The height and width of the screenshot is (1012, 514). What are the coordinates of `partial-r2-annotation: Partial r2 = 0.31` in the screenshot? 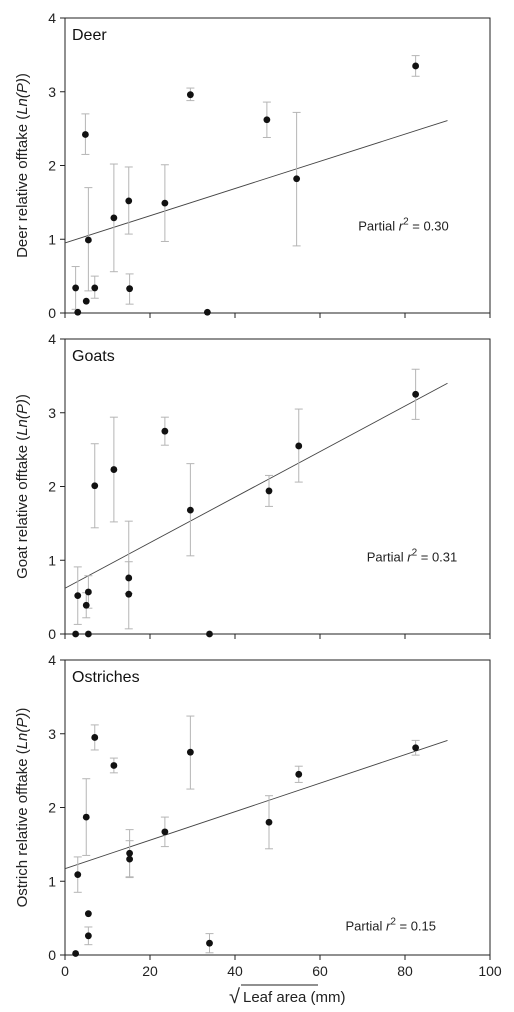 It's located at (412, 556).